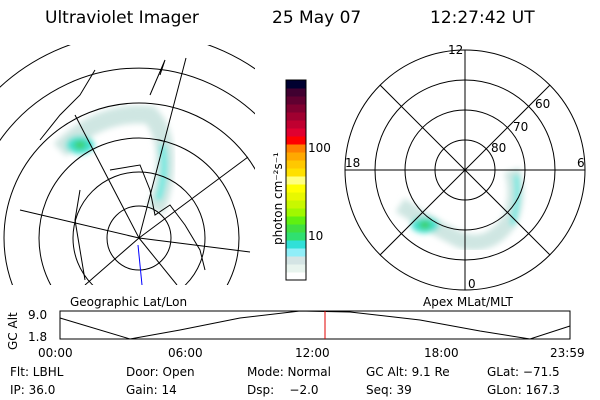 This screenshot has width=600, height=400. What do you see at coordinates (37, 372) in the screenshot?
I see `filter-info: Flt: LBHL` at bounding box center [37, 372].